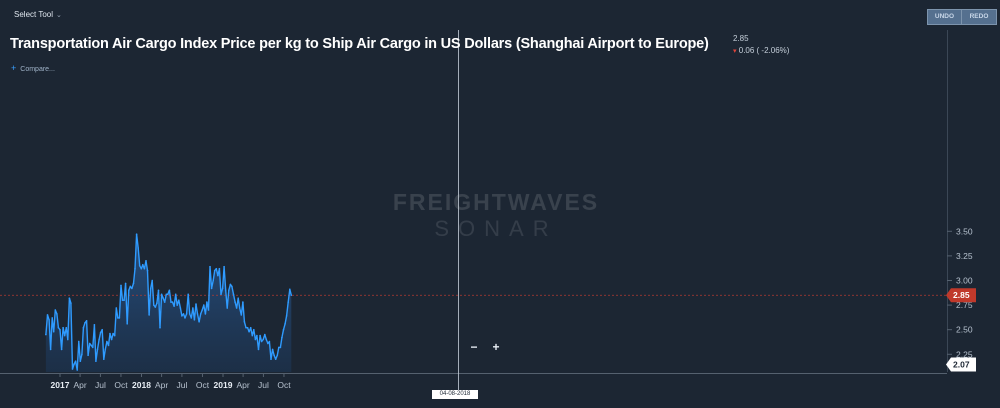 The height and width of the screenshot is (408, 1000). What do you see at coordinates (496, 347) in the screenshot?
I see `zoom-in-button: +` at bounding box center [496, 347].